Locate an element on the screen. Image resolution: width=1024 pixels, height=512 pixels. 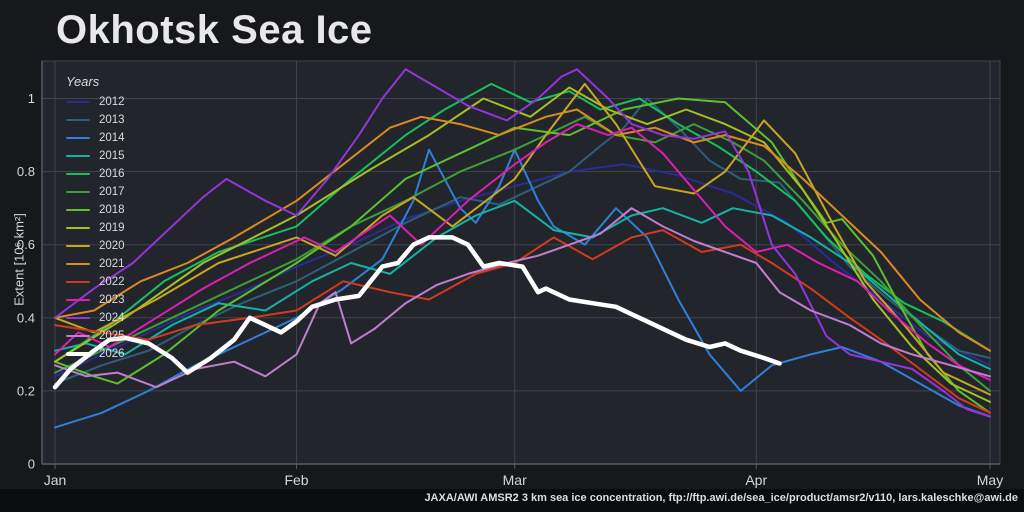
legend-swatch-2018 is located at coordinates (78, 210).